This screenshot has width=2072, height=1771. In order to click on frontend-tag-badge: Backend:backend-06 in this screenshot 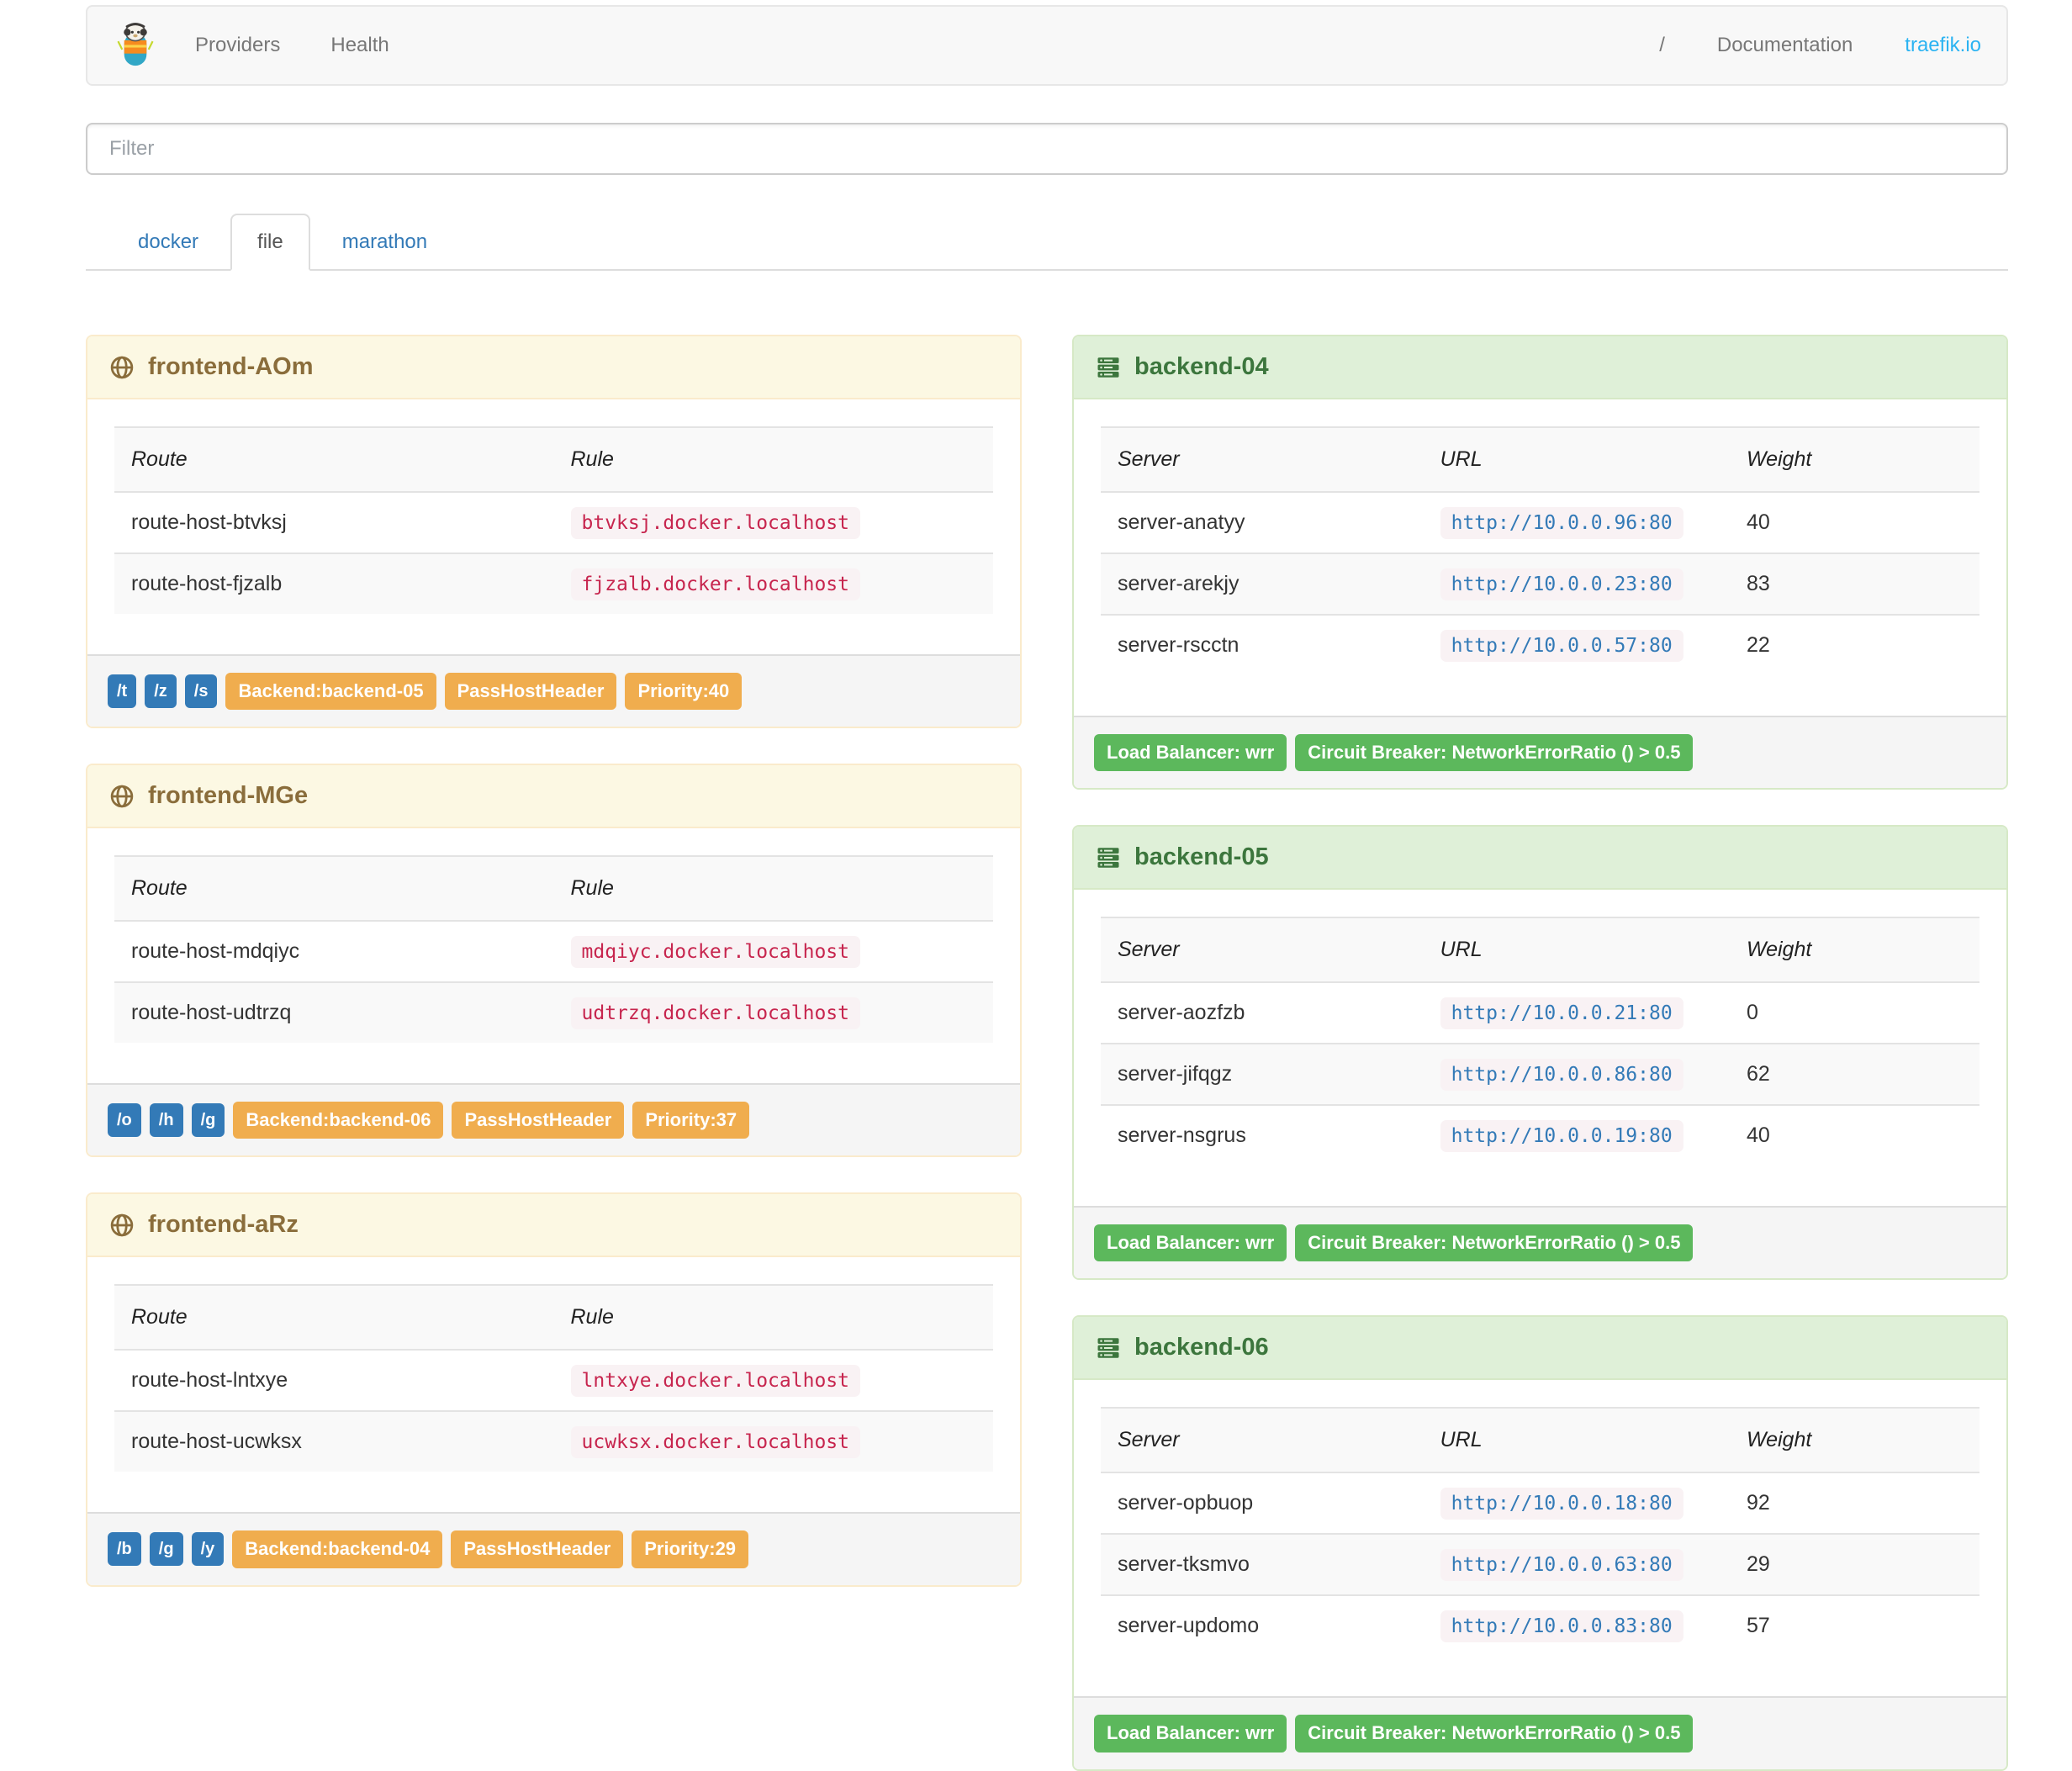, I will do `click(339, 1120)`.